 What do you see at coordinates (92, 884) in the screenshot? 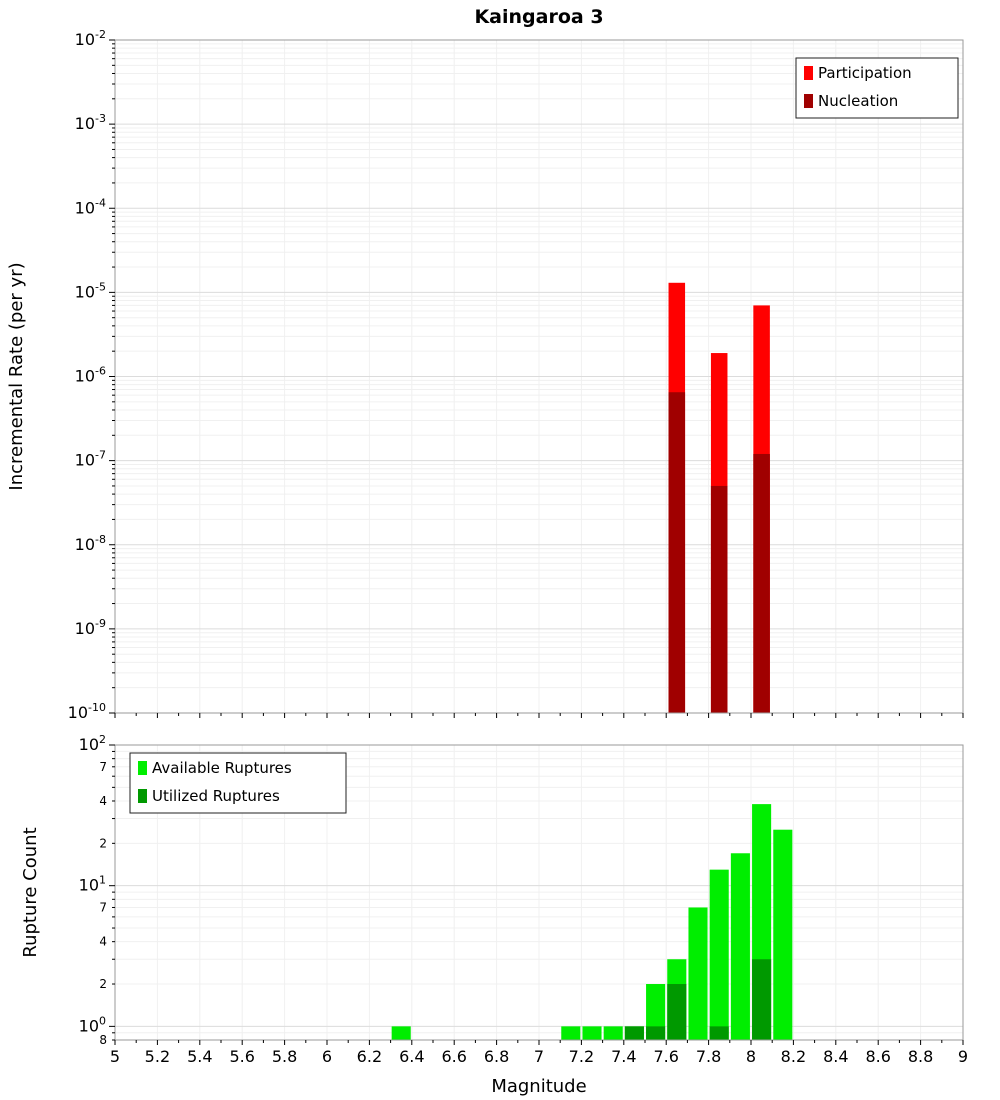
I see `svg-text: 10¹` at bounding box center [92, 884].